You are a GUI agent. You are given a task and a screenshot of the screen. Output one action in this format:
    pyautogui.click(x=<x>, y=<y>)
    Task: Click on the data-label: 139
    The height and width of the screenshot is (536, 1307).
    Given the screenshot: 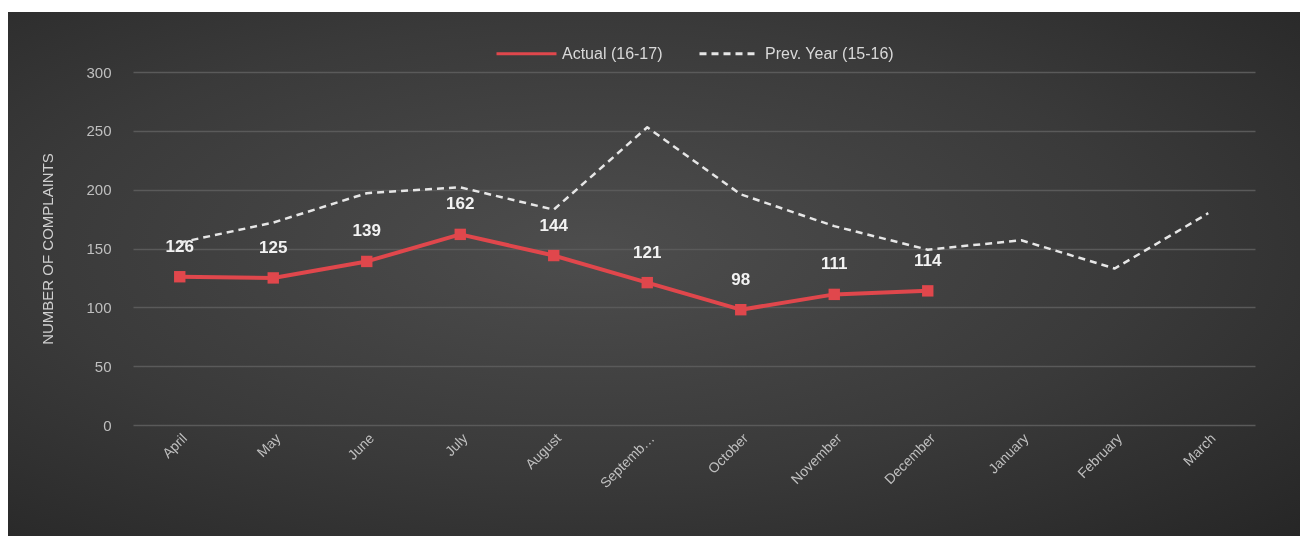 What is the action you would take?
    pyautogui.click(x=366, y=231)
    